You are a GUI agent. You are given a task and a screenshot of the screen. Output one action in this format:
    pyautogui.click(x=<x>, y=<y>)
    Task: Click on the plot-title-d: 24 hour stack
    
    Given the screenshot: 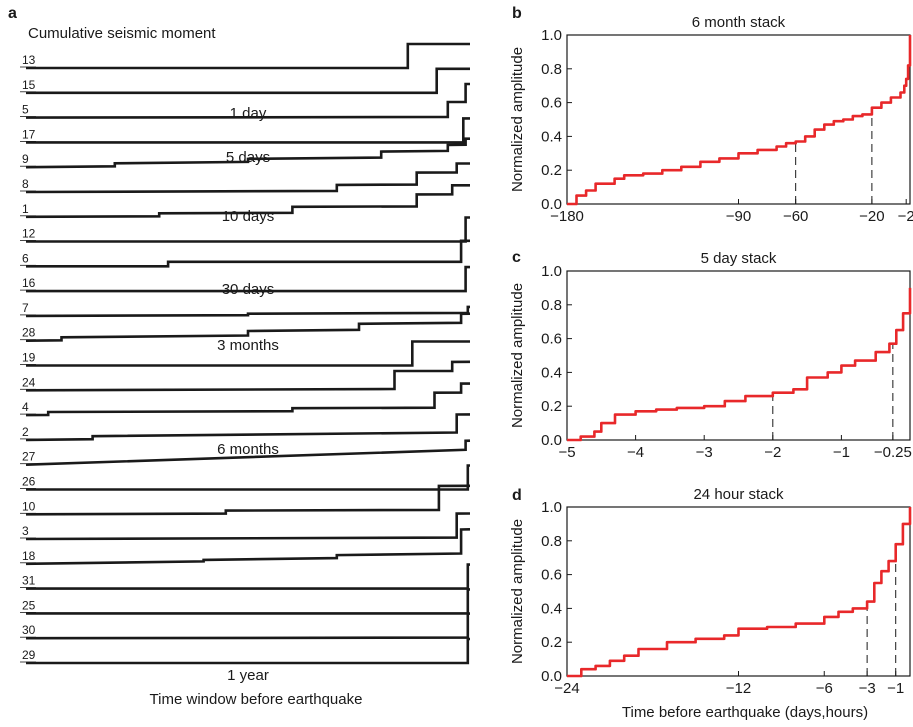 What is the action you would take?
    pyautogui.click(x=738, y=494)
    